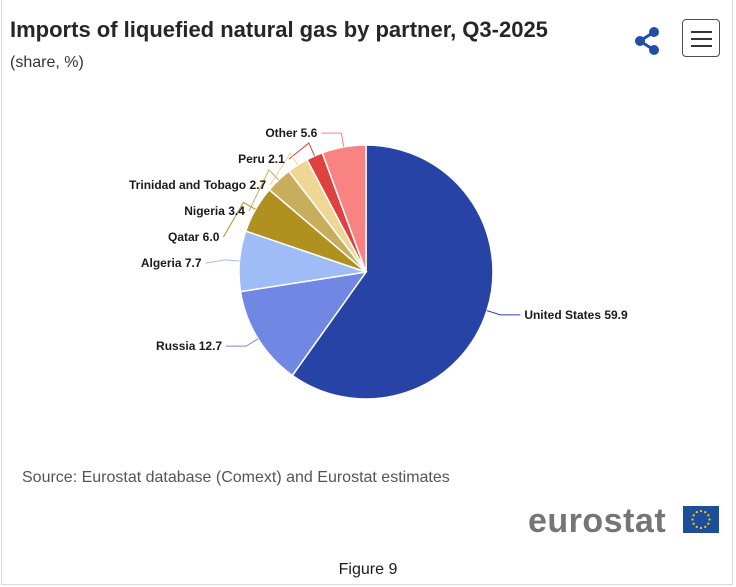  I want to click on pie-slice-other, so click(344, 208).